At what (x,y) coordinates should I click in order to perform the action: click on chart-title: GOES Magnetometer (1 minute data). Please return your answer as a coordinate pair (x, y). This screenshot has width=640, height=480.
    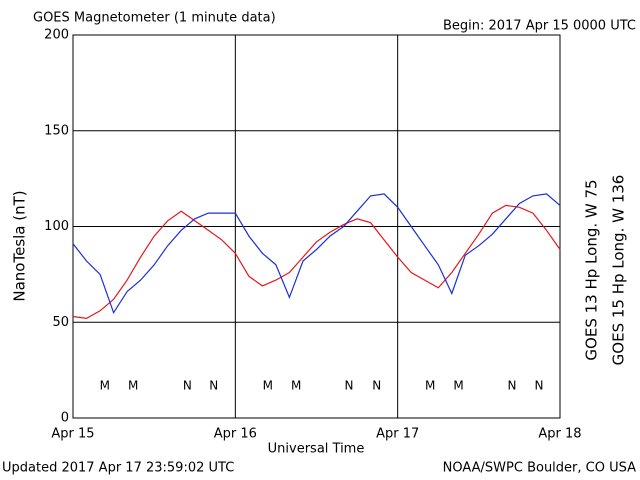
    Looking at the image, I should click on (154, 18).